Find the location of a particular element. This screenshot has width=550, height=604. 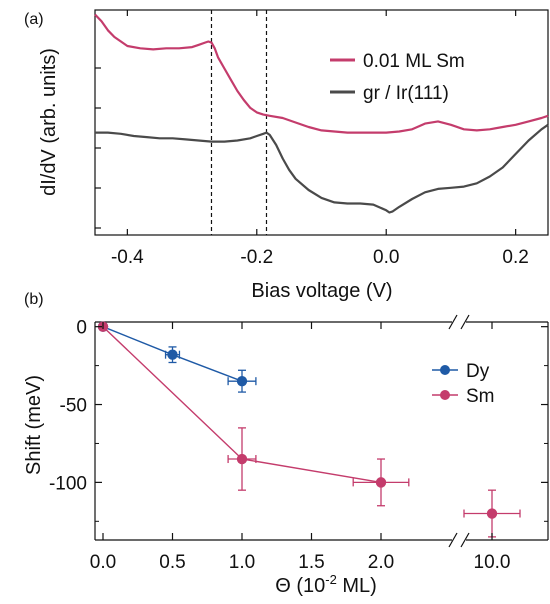

x-tick-label-a-1: -0.2 is located at coordinates (256, 257).